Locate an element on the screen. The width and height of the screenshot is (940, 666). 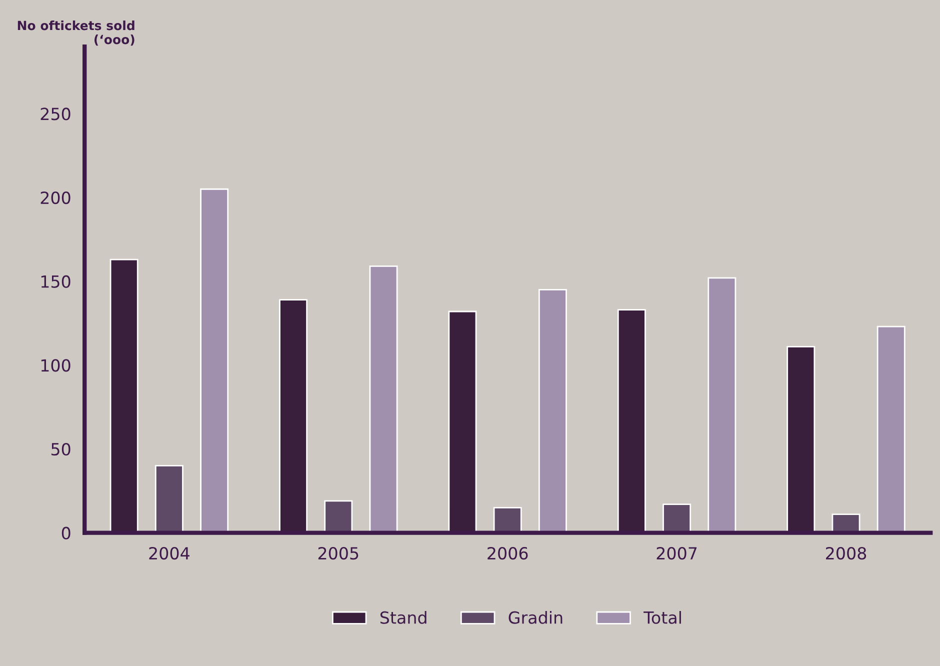
legend-label: Gradin is located at coordinates (535, 617).